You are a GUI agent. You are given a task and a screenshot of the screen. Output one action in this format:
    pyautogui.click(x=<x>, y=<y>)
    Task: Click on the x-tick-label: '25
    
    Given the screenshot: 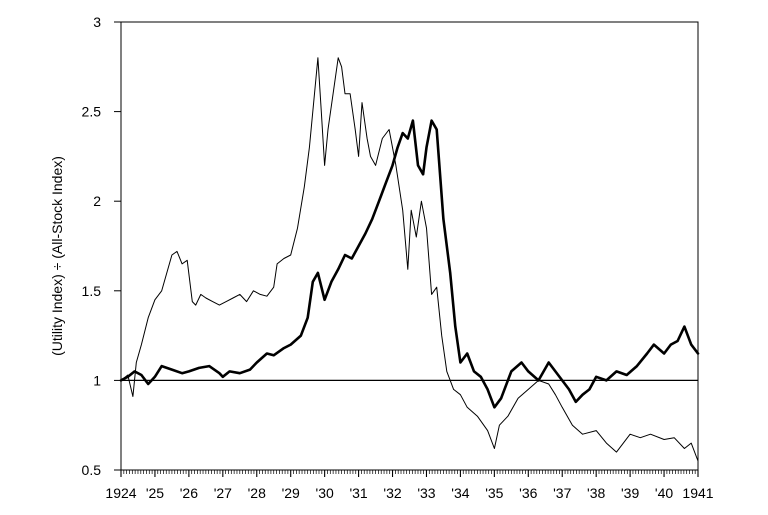 What is the action you would take?
    pyautogui.click(x=155, y=493)
    